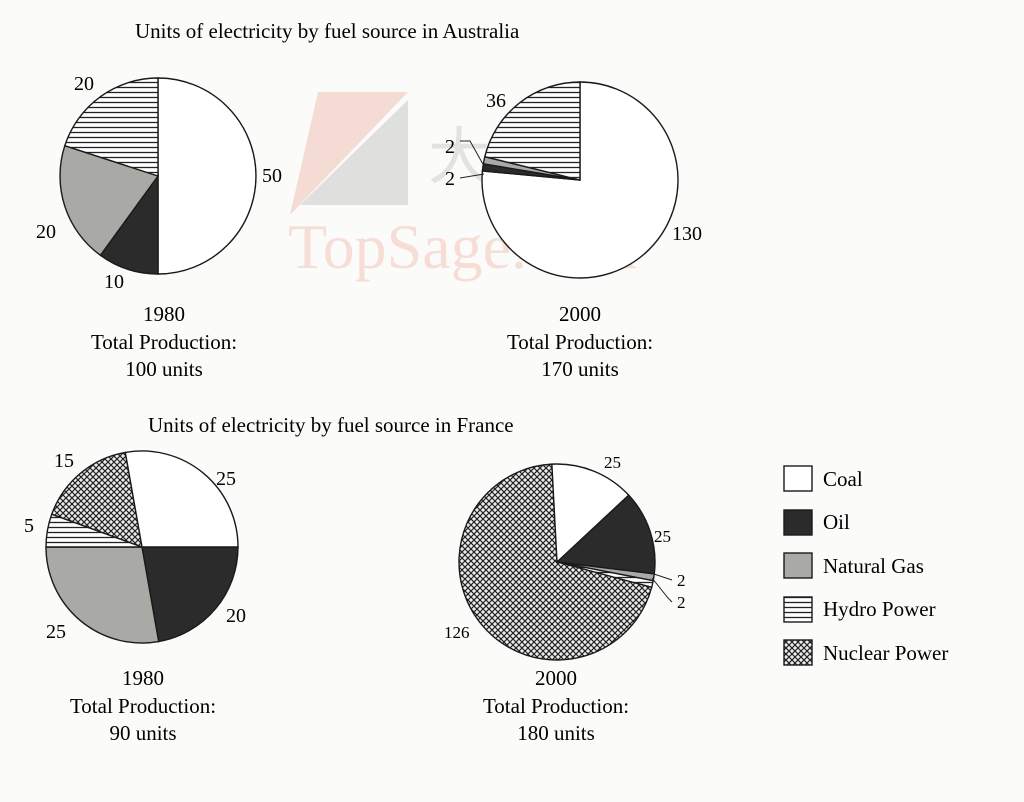  Describe the element at coordinates (556, 678) in the screenshot. I see `caption-fr2000-year: 2000` at that location.